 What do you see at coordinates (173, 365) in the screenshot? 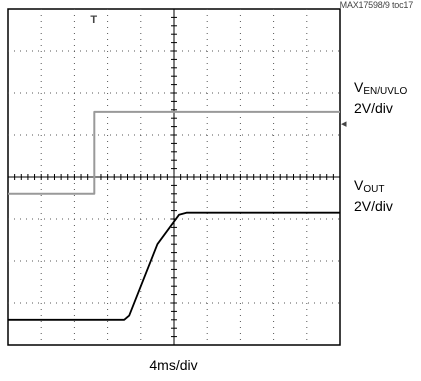
I see `time-scale-label: 4ms/div` at bounding box center [173, 365].